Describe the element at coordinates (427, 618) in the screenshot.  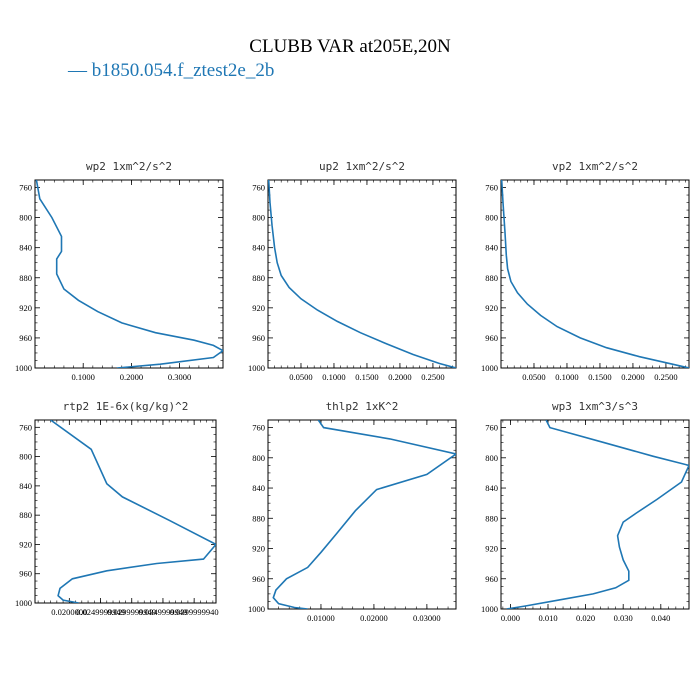
I see `x-tick-label: 0.03000` at that location.